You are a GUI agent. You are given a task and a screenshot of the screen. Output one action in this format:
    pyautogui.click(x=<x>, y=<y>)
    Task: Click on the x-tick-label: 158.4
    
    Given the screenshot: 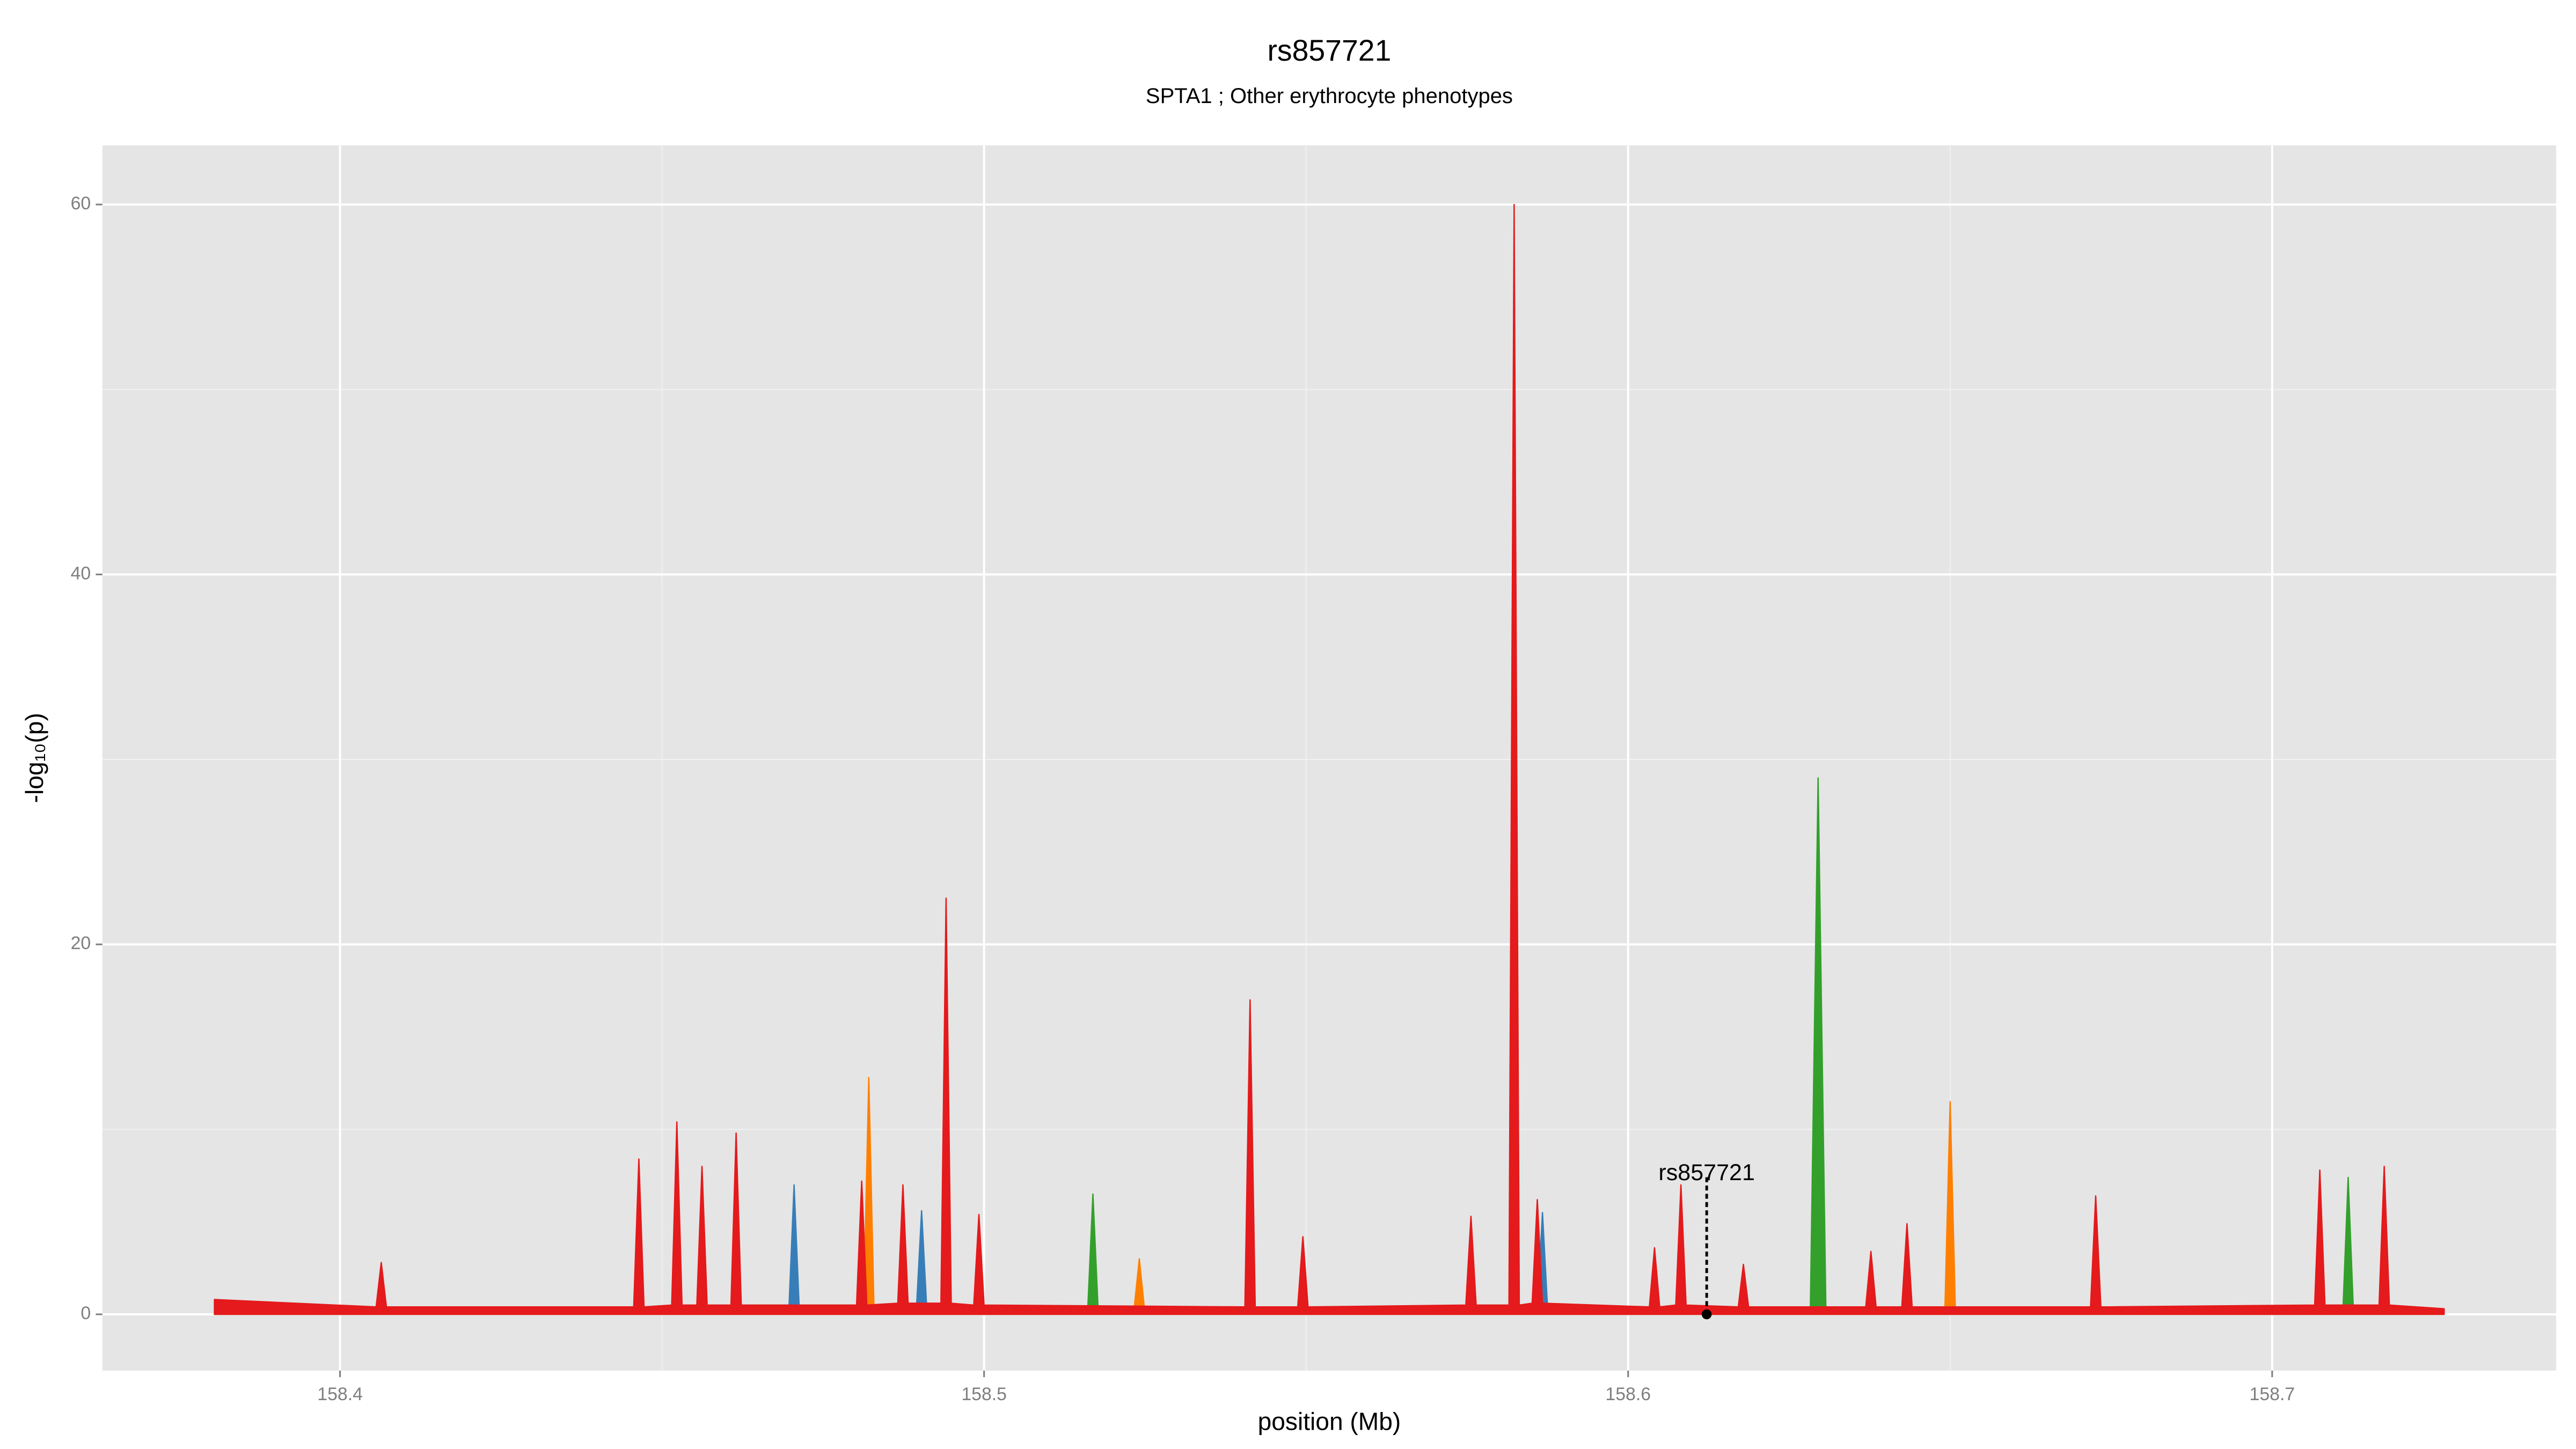 What is the action you would take?
    pyautogui.click(x=340, y=1394)
    